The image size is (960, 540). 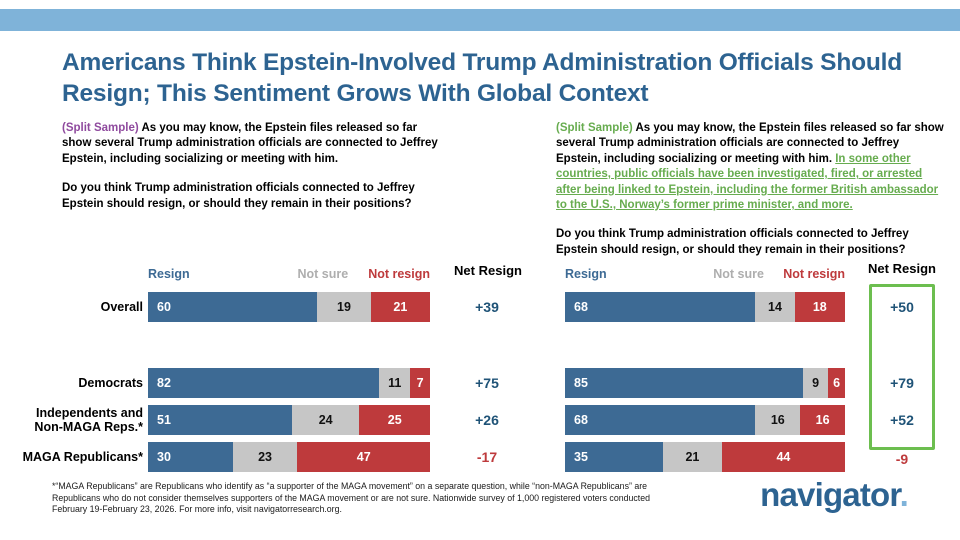 I want to click on header-not-resign-right: Not resign, so click(x=814, y=274).